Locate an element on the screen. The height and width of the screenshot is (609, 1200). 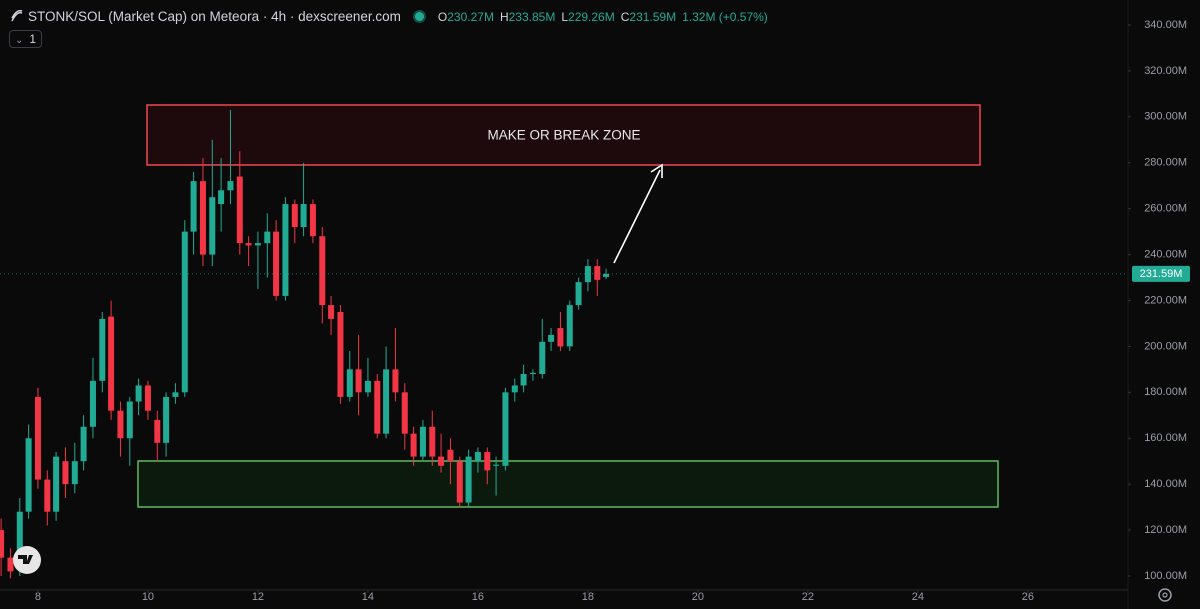
last-price-badge is located at coordinates (1161, 273).